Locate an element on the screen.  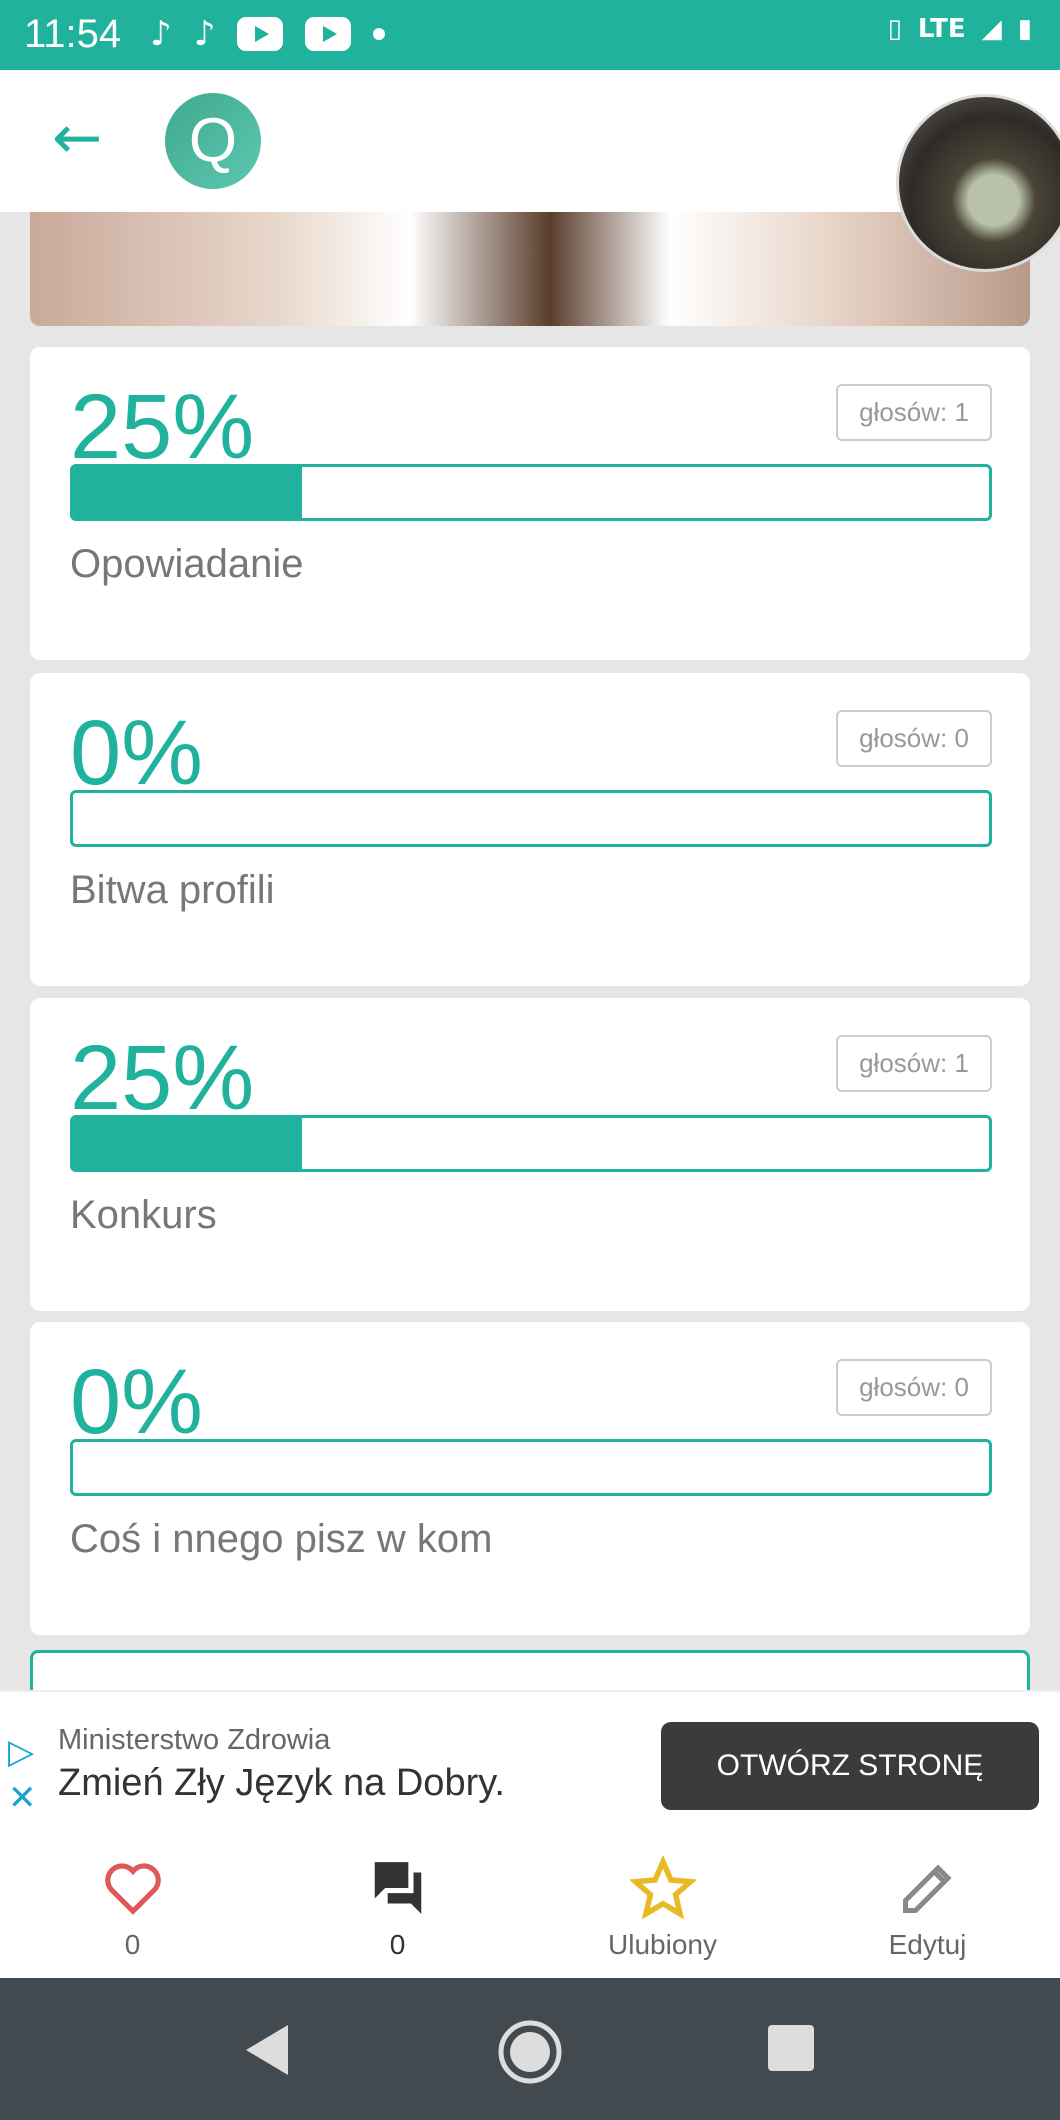
poll-cover-image is located at coordinates (530, 258).